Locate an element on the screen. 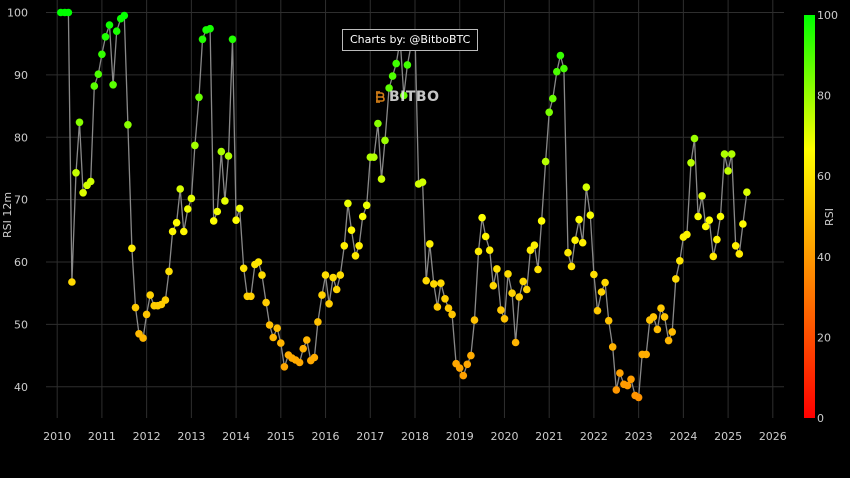 The width and height of the screenshot is (850, 478). x-tick-label: 2010 is located at coordinates (57, 436).